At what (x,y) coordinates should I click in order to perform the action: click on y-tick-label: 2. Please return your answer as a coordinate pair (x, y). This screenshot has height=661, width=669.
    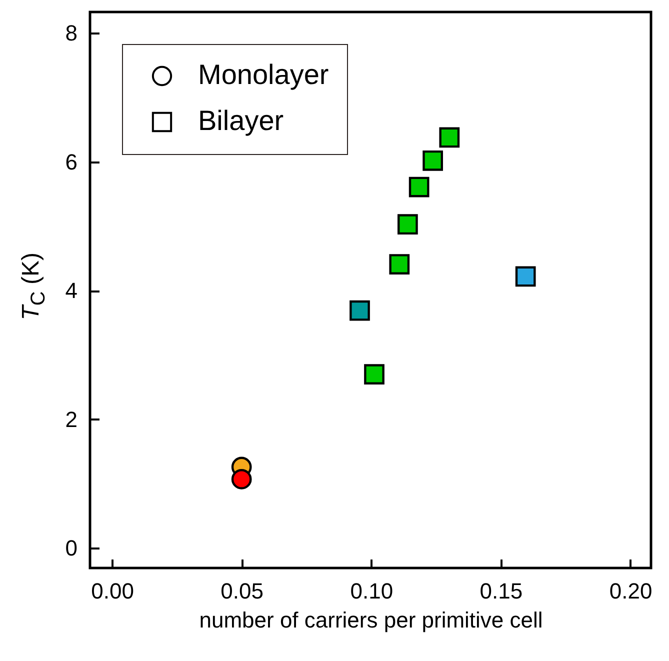
    Looking at the image, I should click on (71, 419).